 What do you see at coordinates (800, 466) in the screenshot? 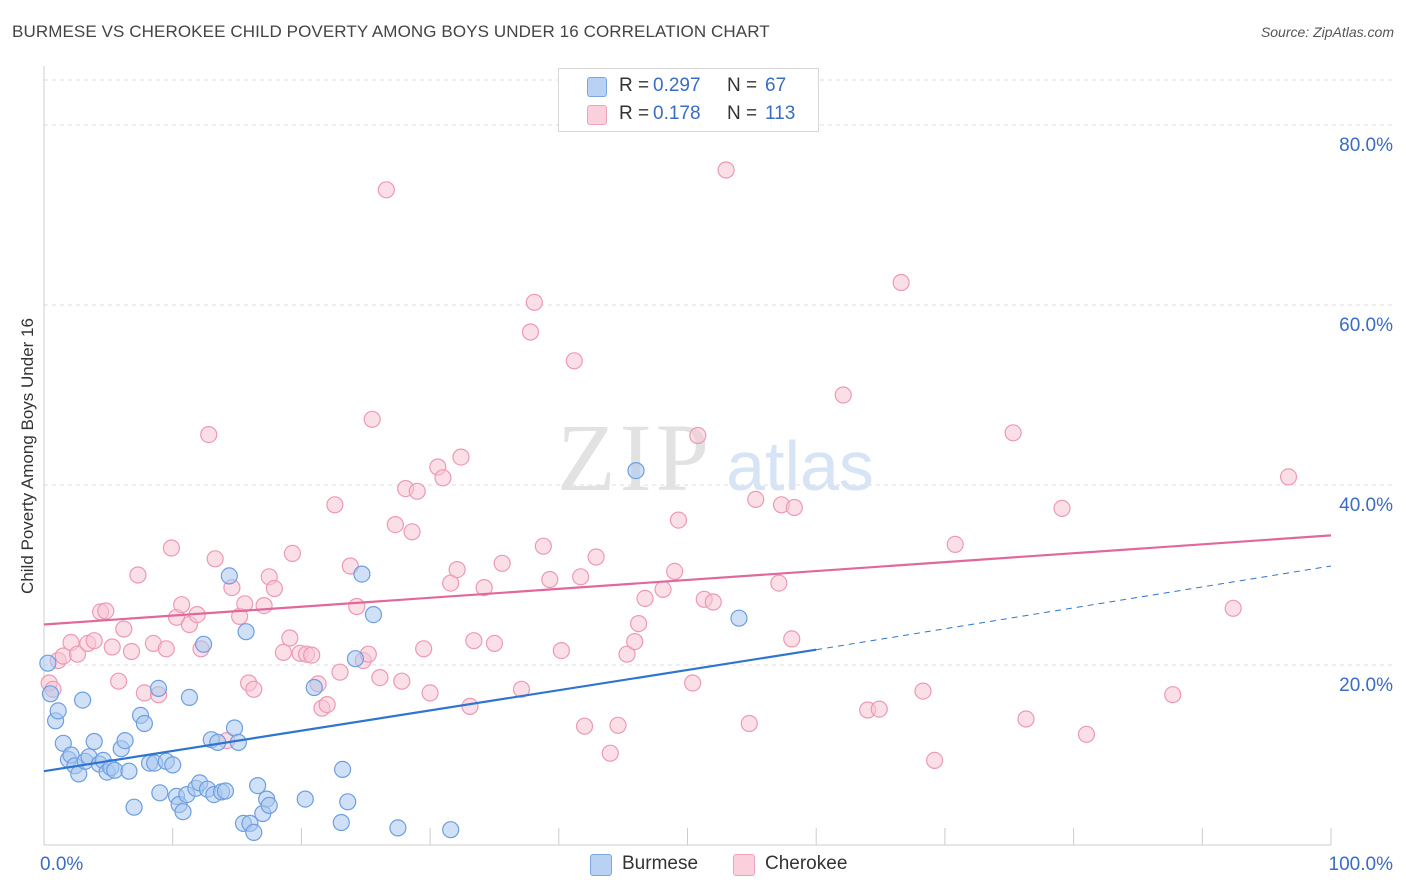
I see `watermark-atlas: atlas` at bounding box center [800, 466].